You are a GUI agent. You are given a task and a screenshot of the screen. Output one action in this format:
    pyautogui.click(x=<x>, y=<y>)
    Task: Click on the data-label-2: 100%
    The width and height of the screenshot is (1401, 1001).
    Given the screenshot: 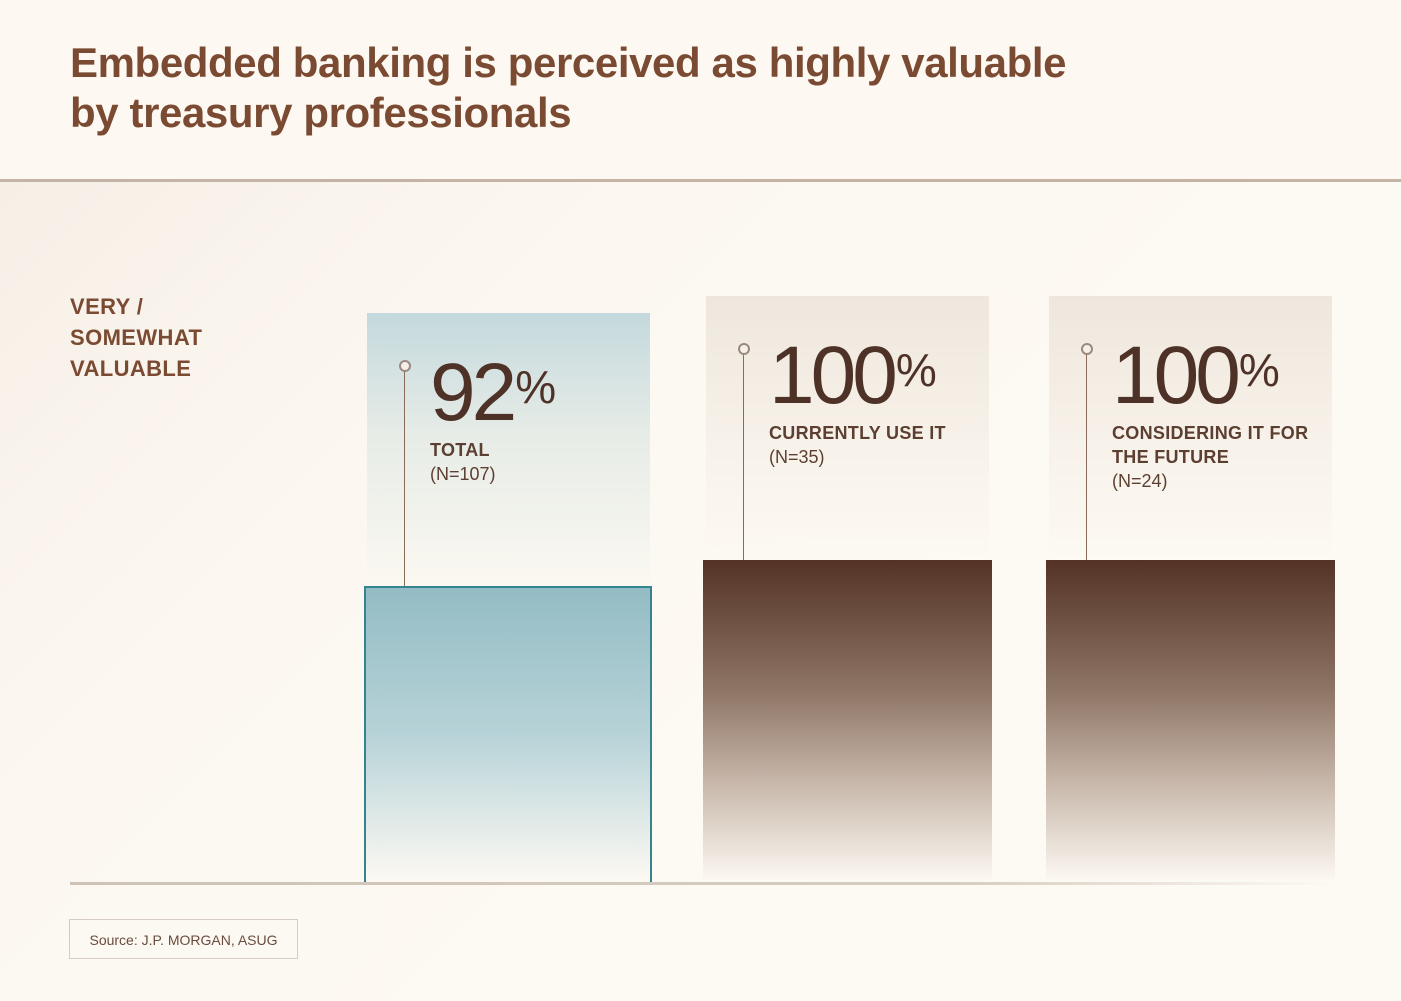 What is the action you would take?
    pyautogui.click(x=853, y=376)
    